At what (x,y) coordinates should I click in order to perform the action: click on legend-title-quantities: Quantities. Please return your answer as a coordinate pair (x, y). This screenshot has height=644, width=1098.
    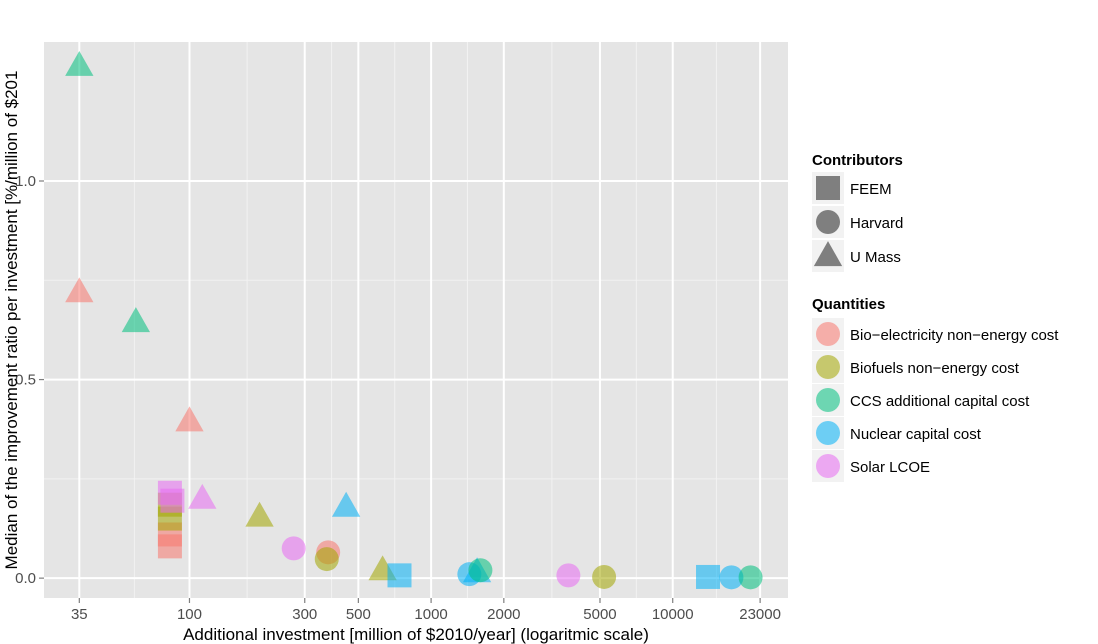
    Looking at the image, I should click on (848, 304).